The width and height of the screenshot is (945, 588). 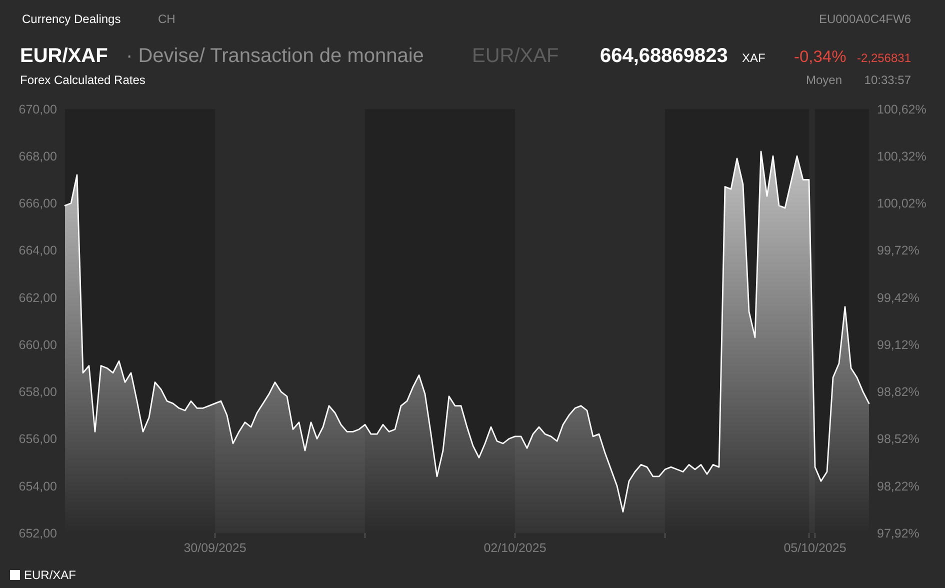 I want to click on x-tick-label: 02/10/2025, so click(x=515, y=548).